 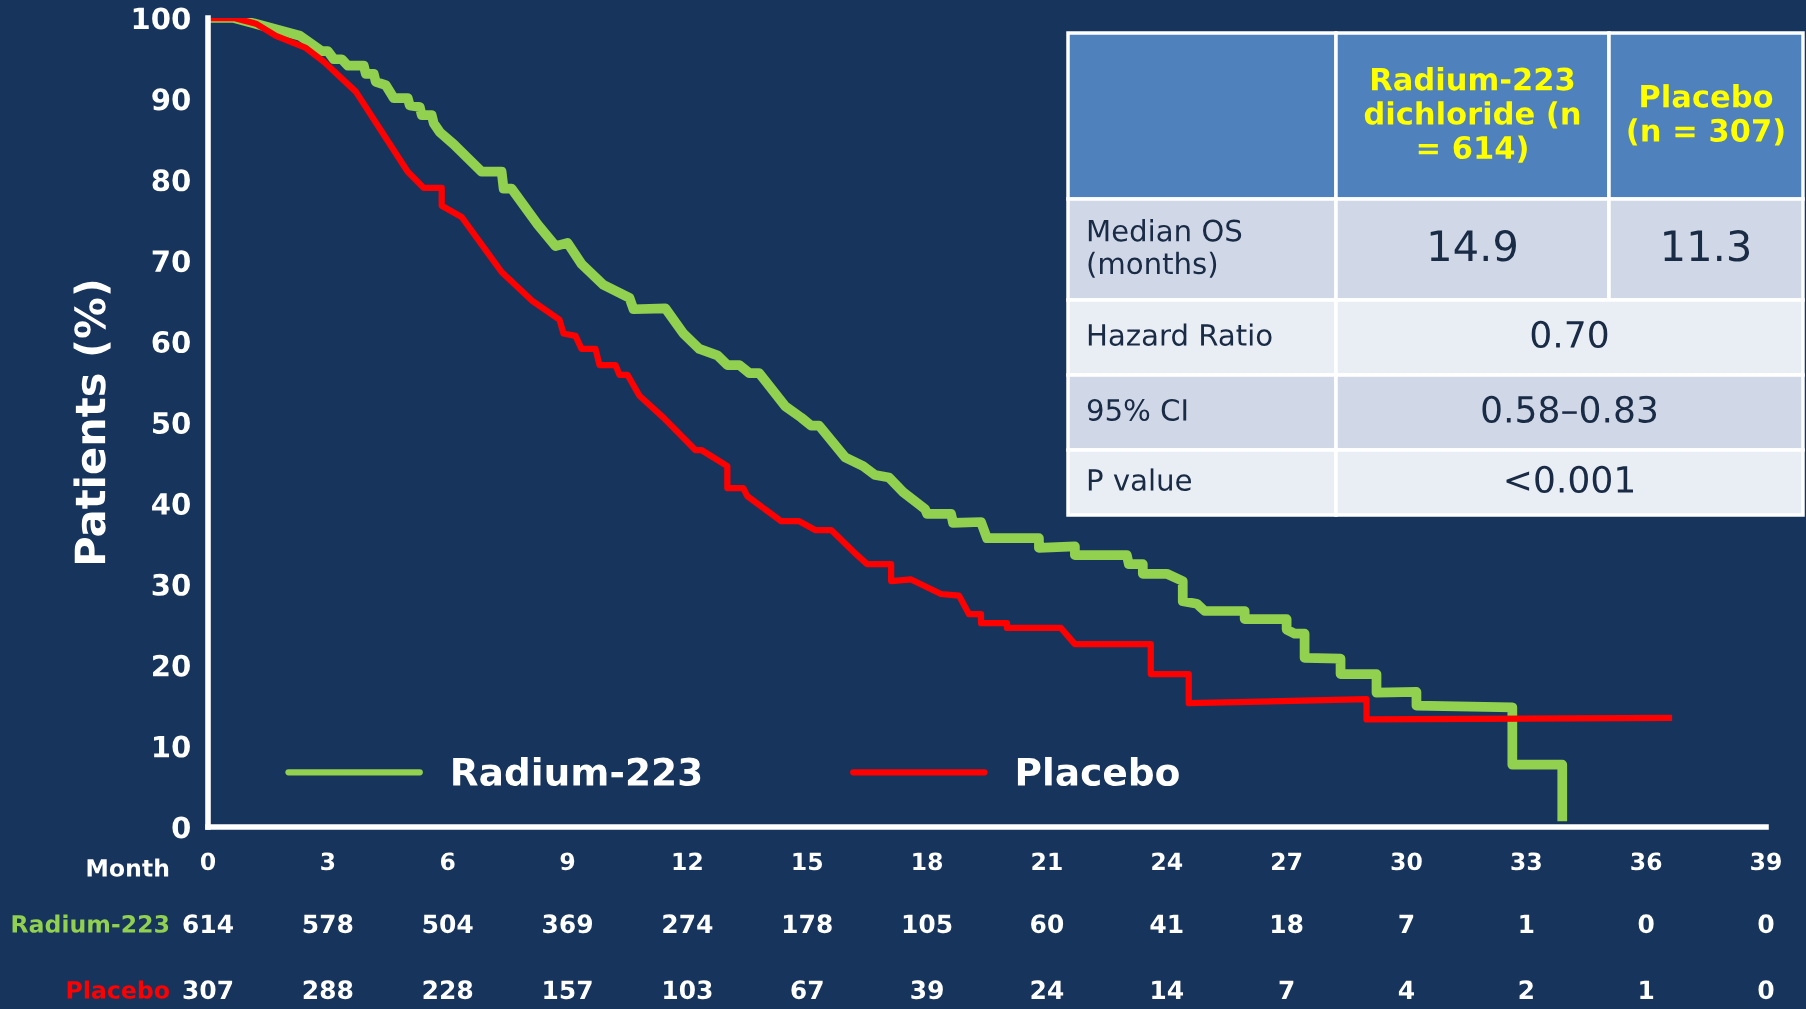 What do you see at coordinates (1180, 334) in the screenshot?
I see `annotation: Hazard Ratio` at bounding box center [1180, 334].